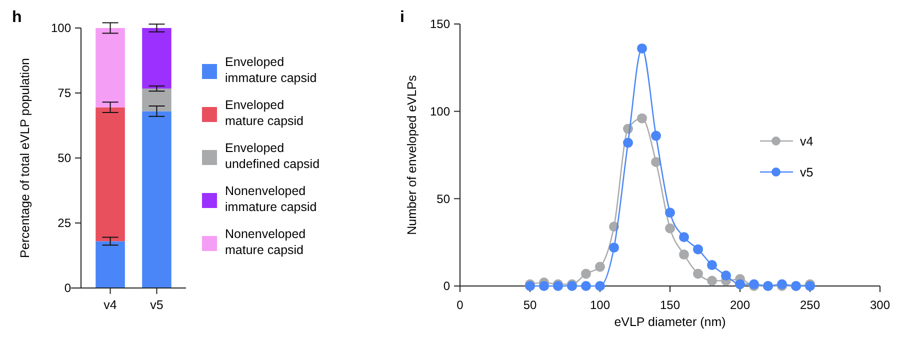  What do you see at coordinates (807, 141) in the screenshot?
I see `legend-label: v4` at bounding box center [807, 141].